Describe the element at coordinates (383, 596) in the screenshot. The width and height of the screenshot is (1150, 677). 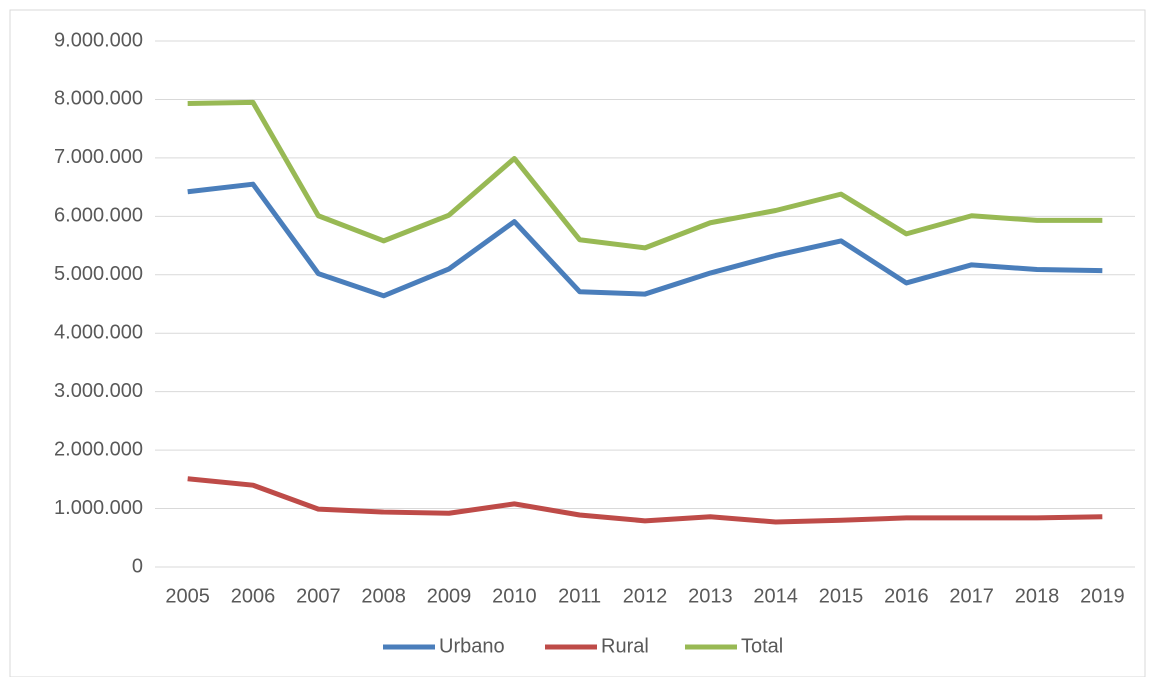
I see `x-tick-label: 2008` at that location.